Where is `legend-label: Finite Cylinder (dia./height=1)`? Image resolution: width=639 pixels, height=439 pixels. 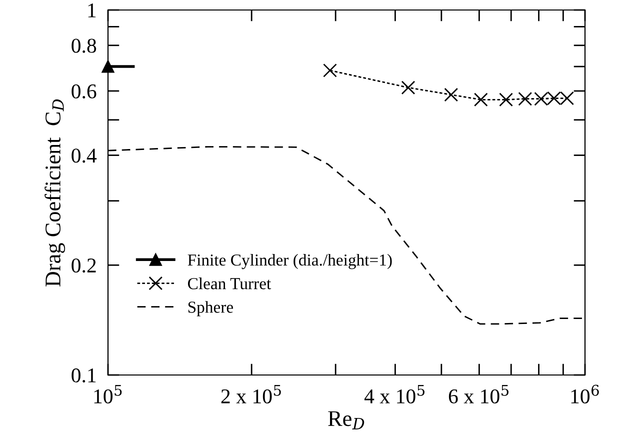
legend-label: Finite Cylinder (dia./height=1) is located at coordinates (290, 262).